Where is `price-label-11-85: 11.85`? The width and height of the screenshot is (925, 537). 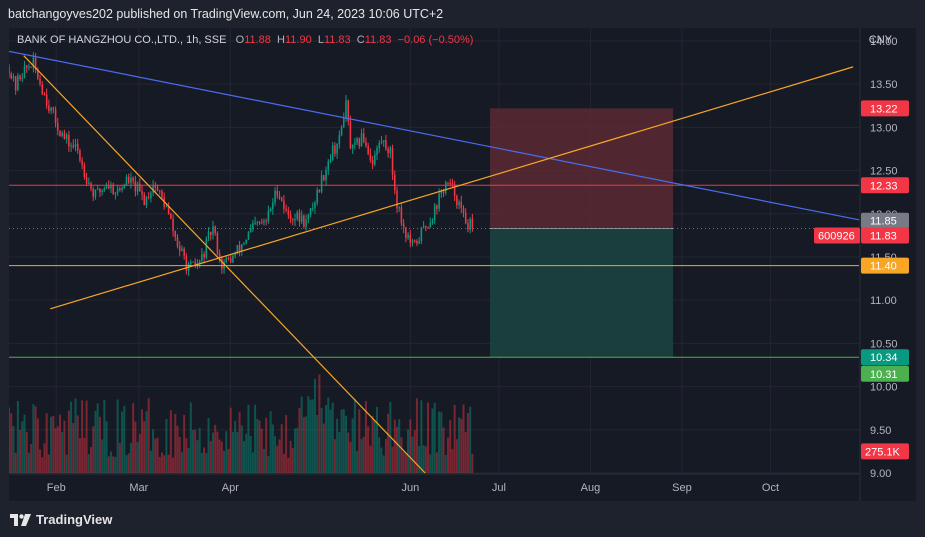 price-label-11-85: 11.85 is located at coordinates (885, 220).